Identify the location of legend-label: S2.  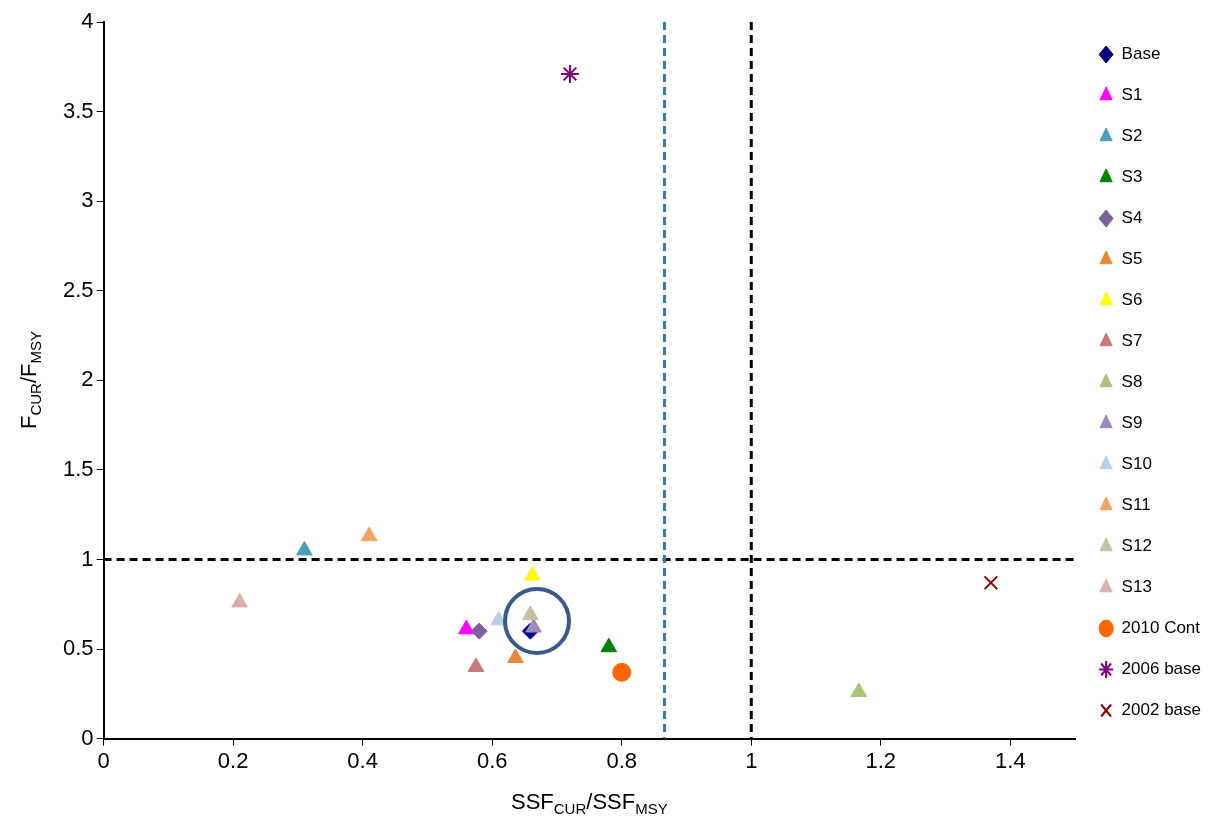
(1132, 136).